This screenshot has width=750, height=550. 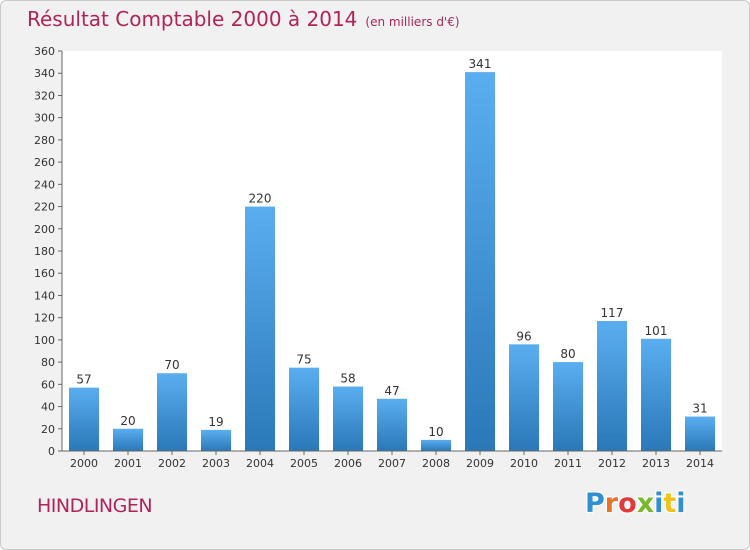 I want to click on y-tick-label: 240, so click(x=44, y=184).